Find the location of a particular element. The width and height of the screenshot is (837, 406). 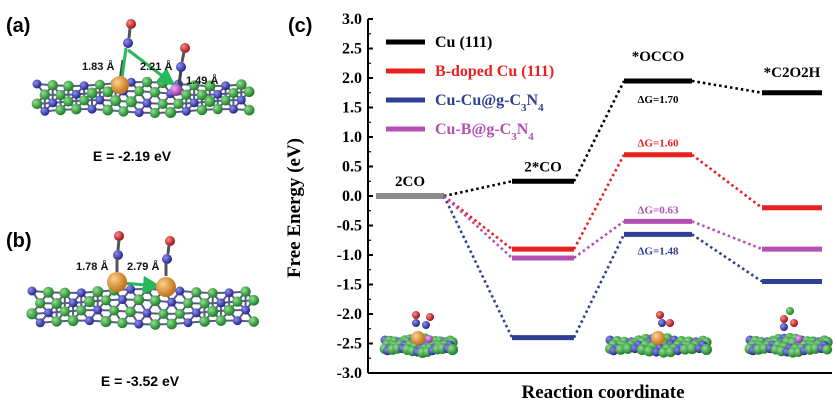

structure-b: 1.78 Å 2.79 Å is located at coordinates (143, 280).